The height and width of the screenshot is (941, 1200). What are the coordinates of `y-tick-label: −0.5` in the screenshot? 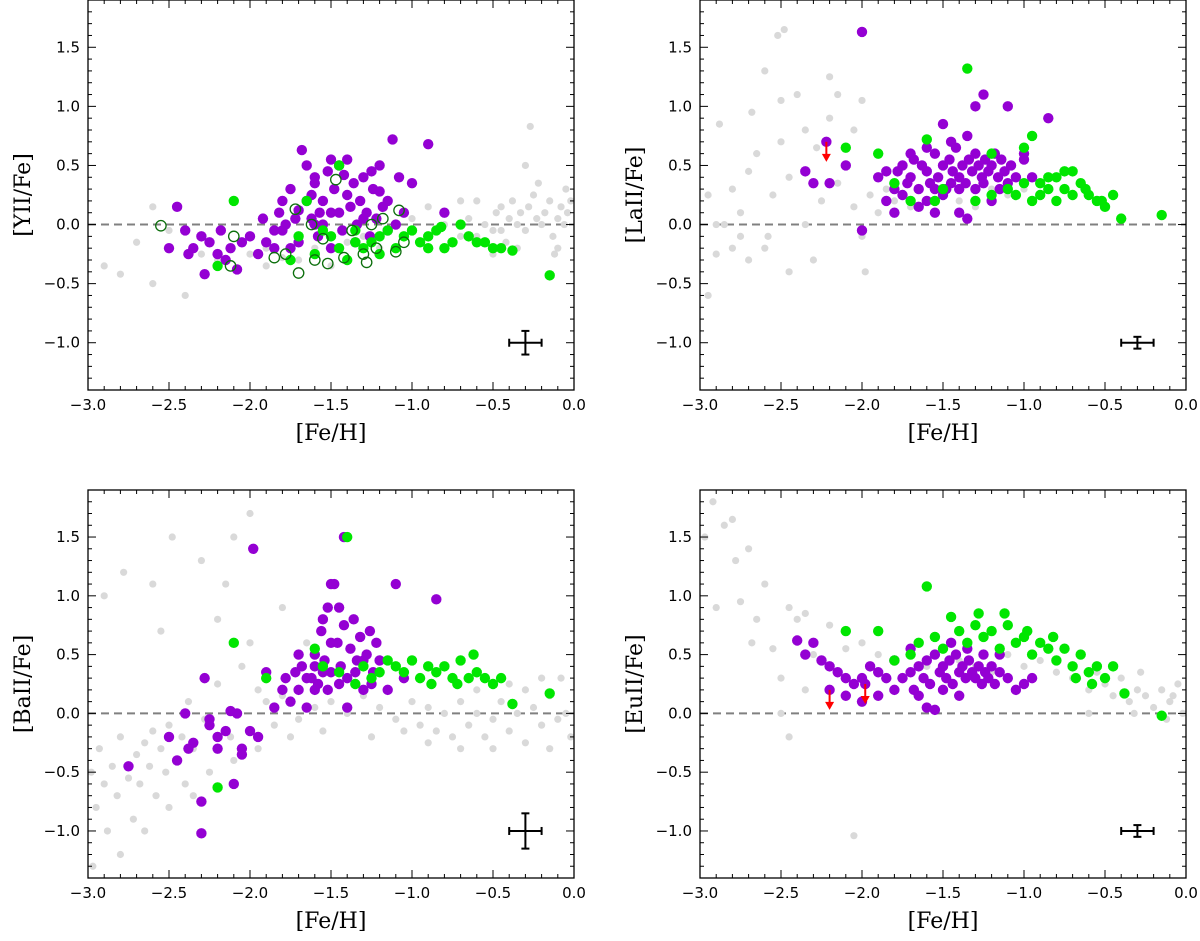 It's located at (62, 284).